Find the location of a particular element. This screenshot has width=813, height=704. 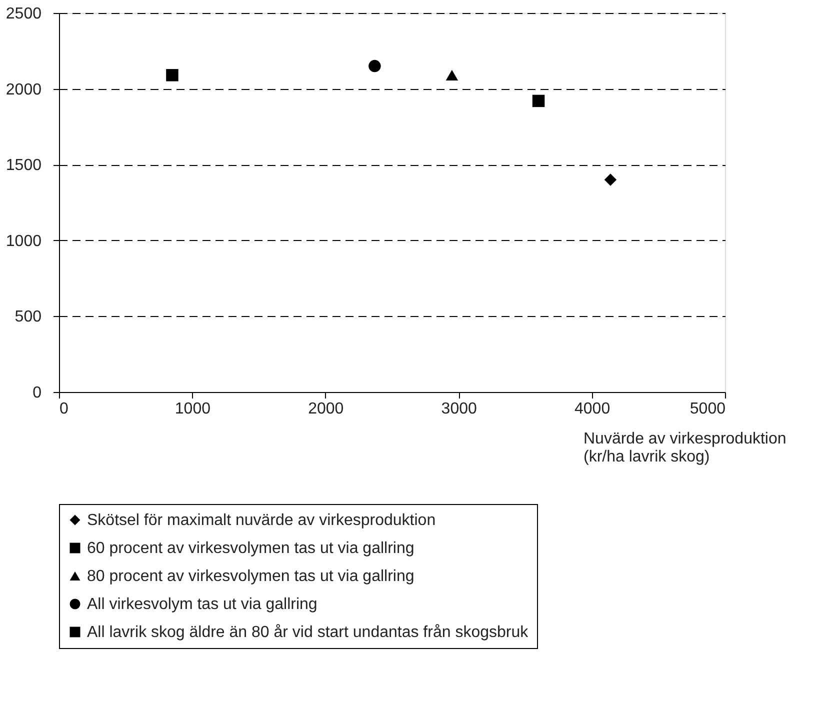

x-tick-label: 2000 is located at coordinates (326, 409).